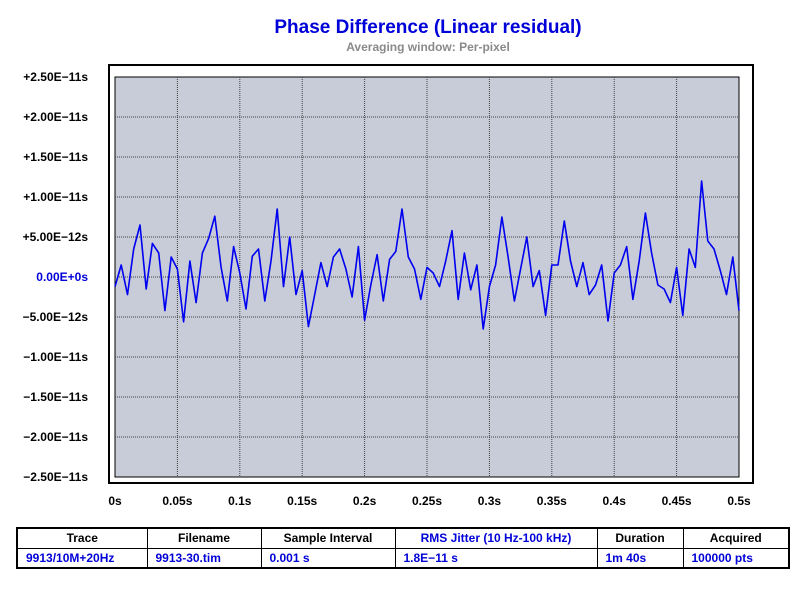 This screenshot has height=600, width=800. I want to click on x-tick-label: 0.1s, so click(240, 501).